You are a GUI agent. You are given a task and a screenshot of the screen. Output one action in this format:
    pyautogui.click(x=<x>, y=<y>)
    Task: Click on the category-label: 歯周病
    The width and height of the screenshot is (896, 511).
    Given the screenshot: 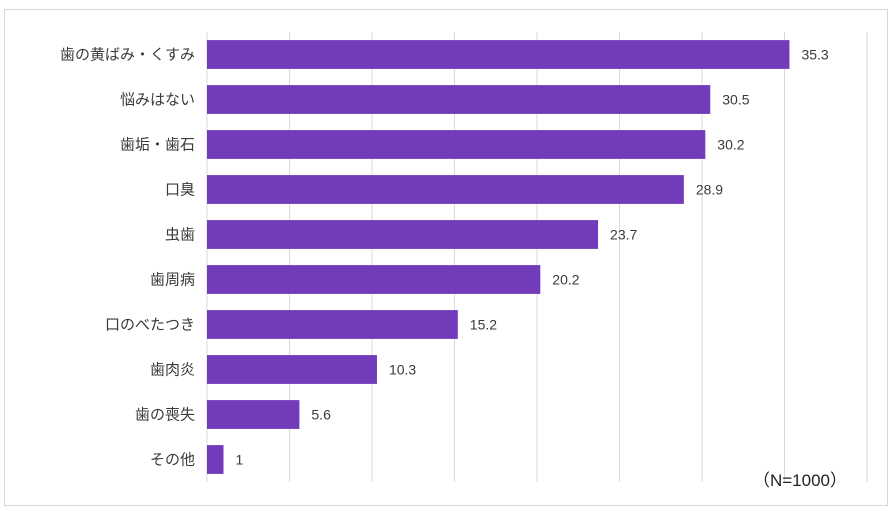 What is the action you would take?
    pyautogui.click(x=172, y=280)
    